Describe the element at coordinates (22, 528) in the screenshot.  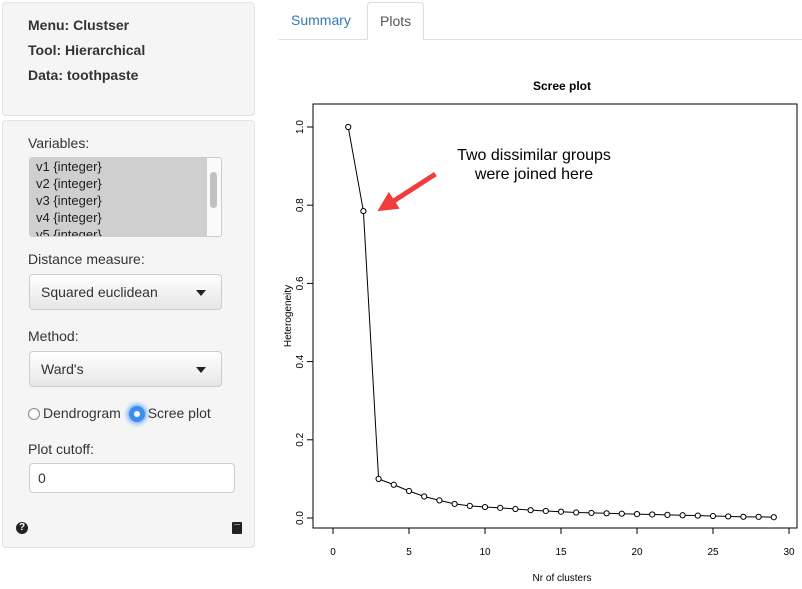
I see `question-circle-icon: ?` at that location.